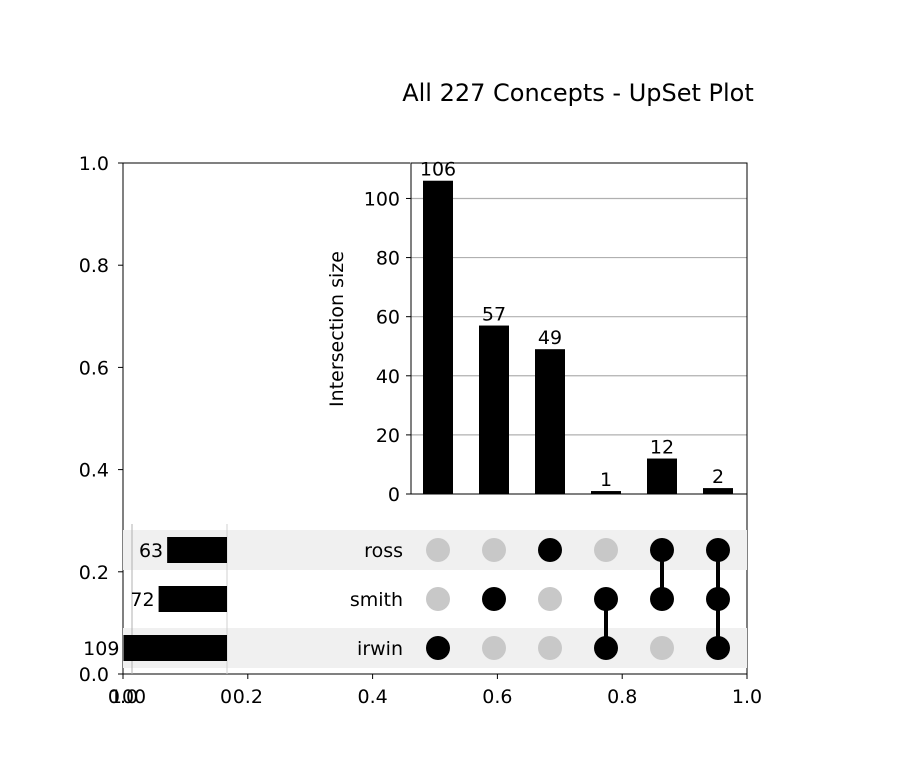  I want to click on background-x-tick-label: 0.0, so click(123, 697).